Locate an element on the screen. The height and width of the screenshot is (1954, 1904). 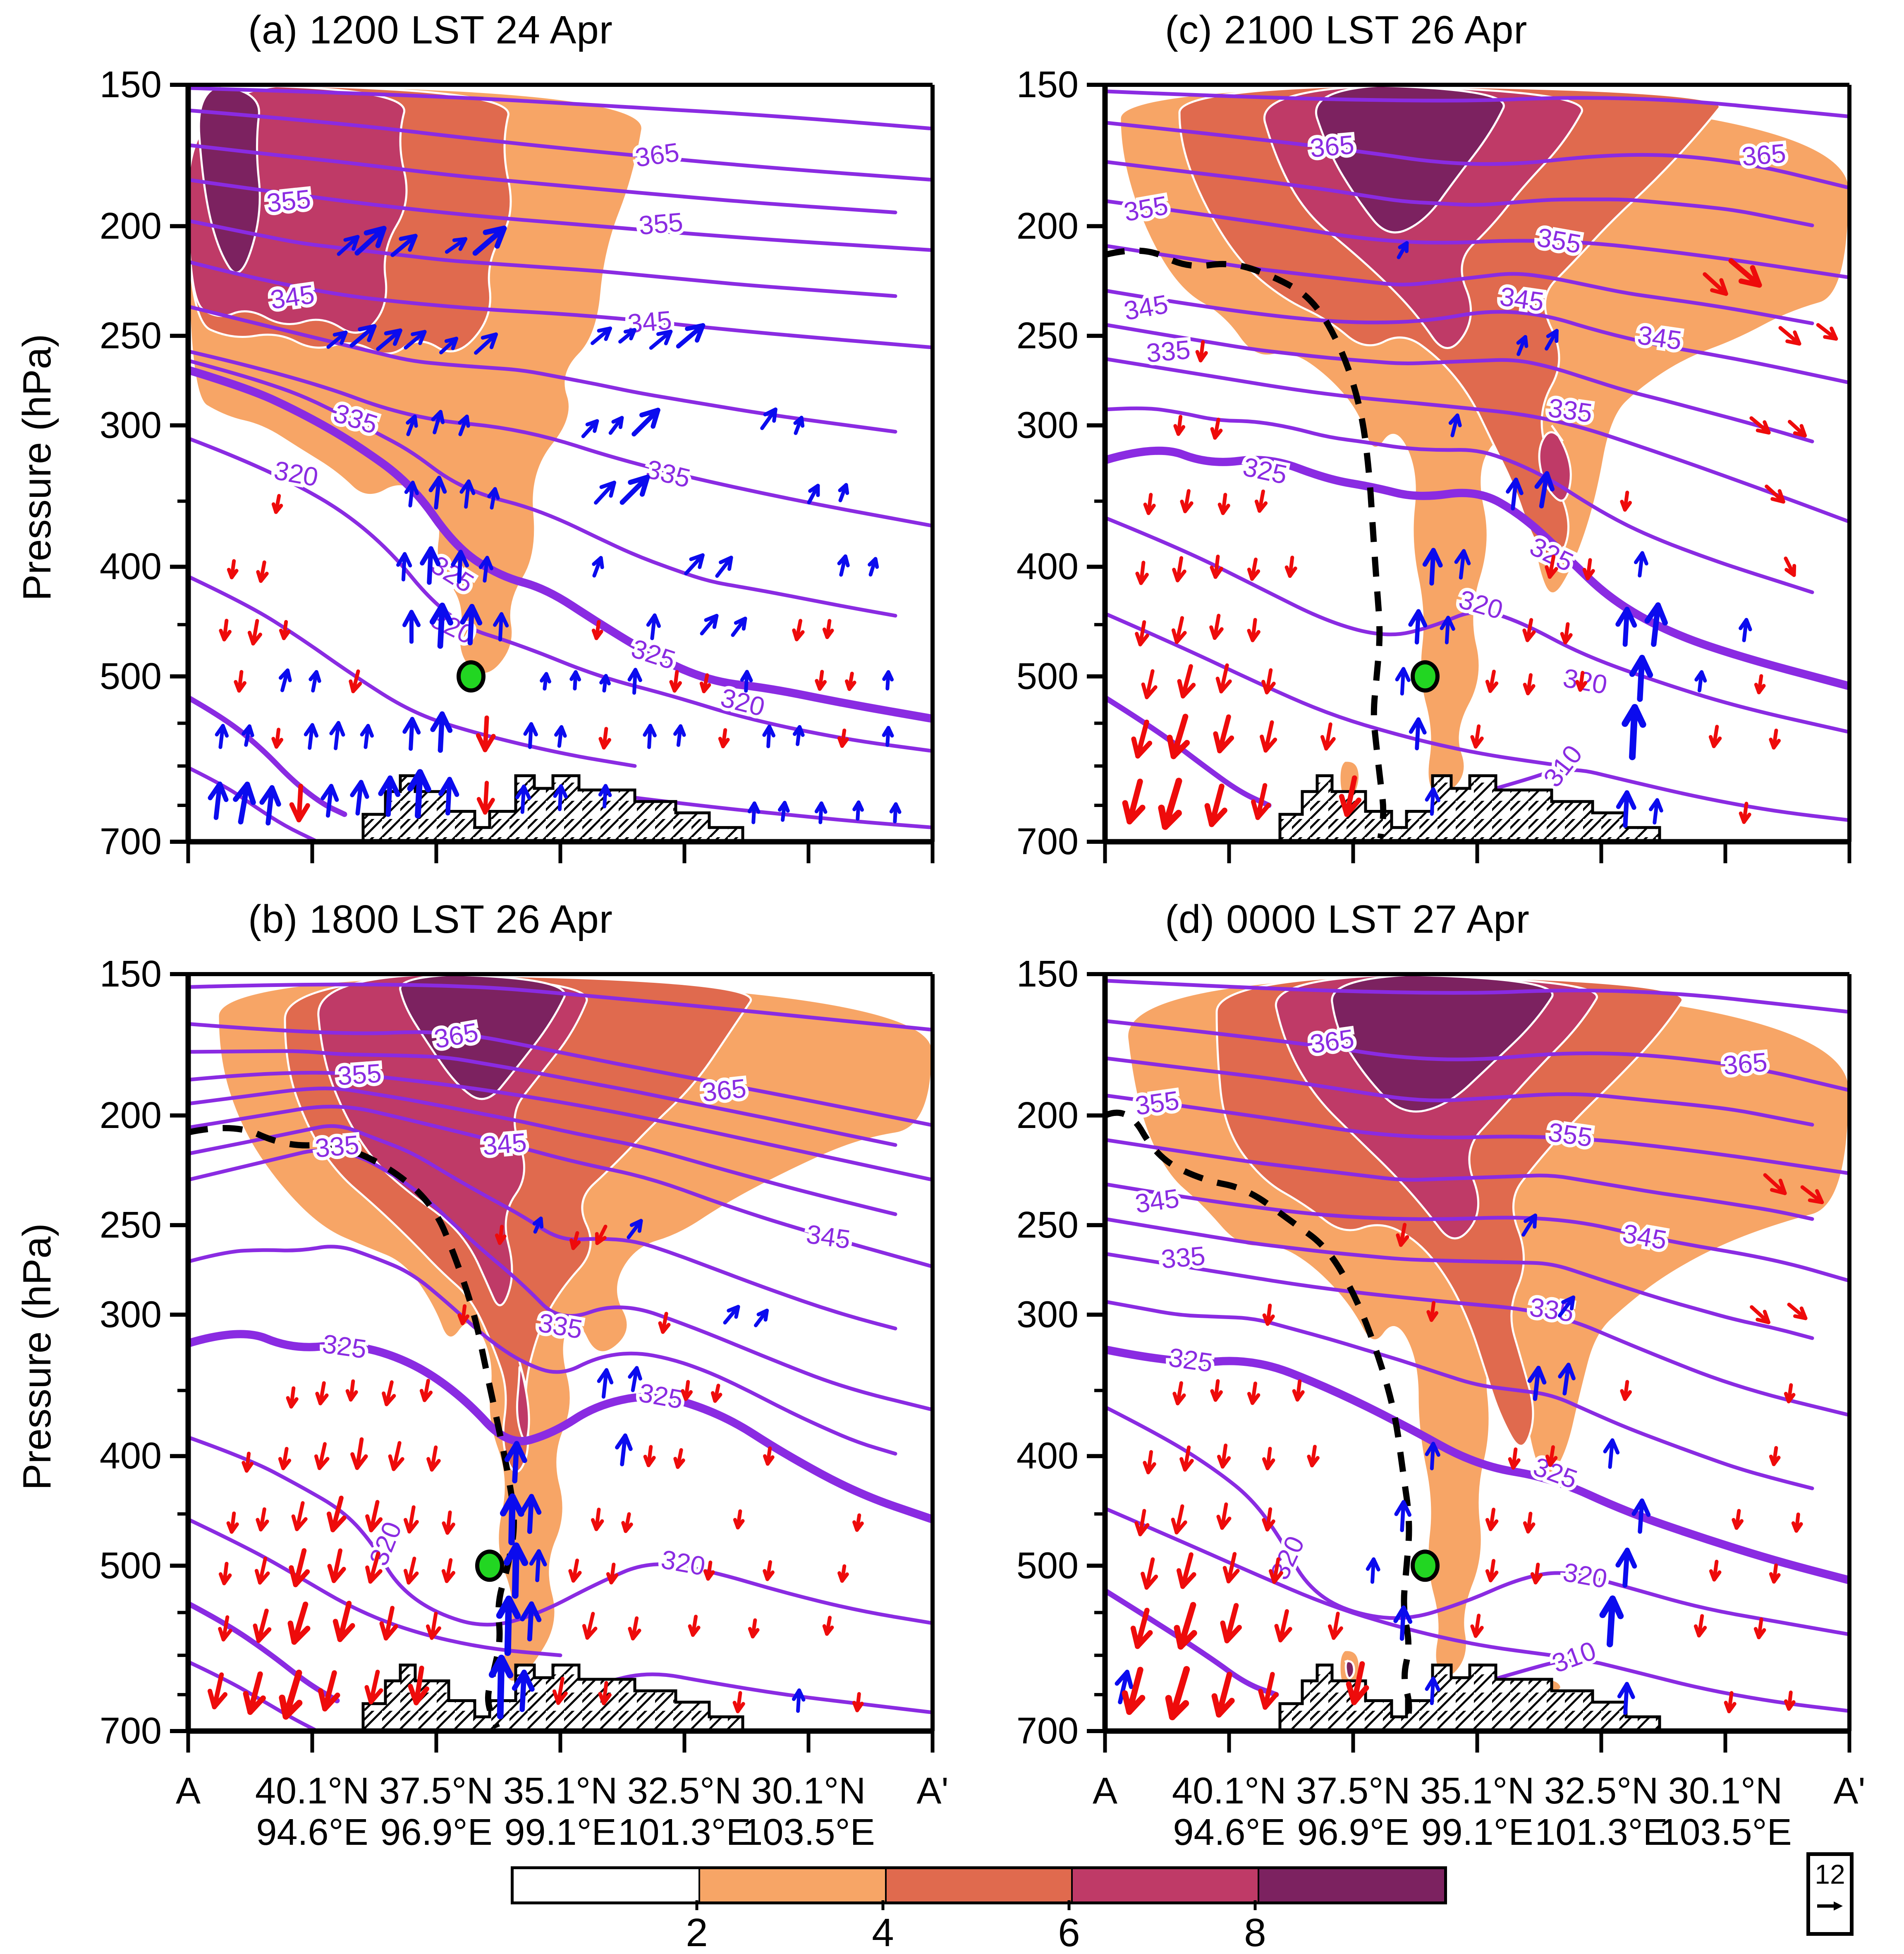
y-tick-label: 400 is located at coordinates (131, 1456).